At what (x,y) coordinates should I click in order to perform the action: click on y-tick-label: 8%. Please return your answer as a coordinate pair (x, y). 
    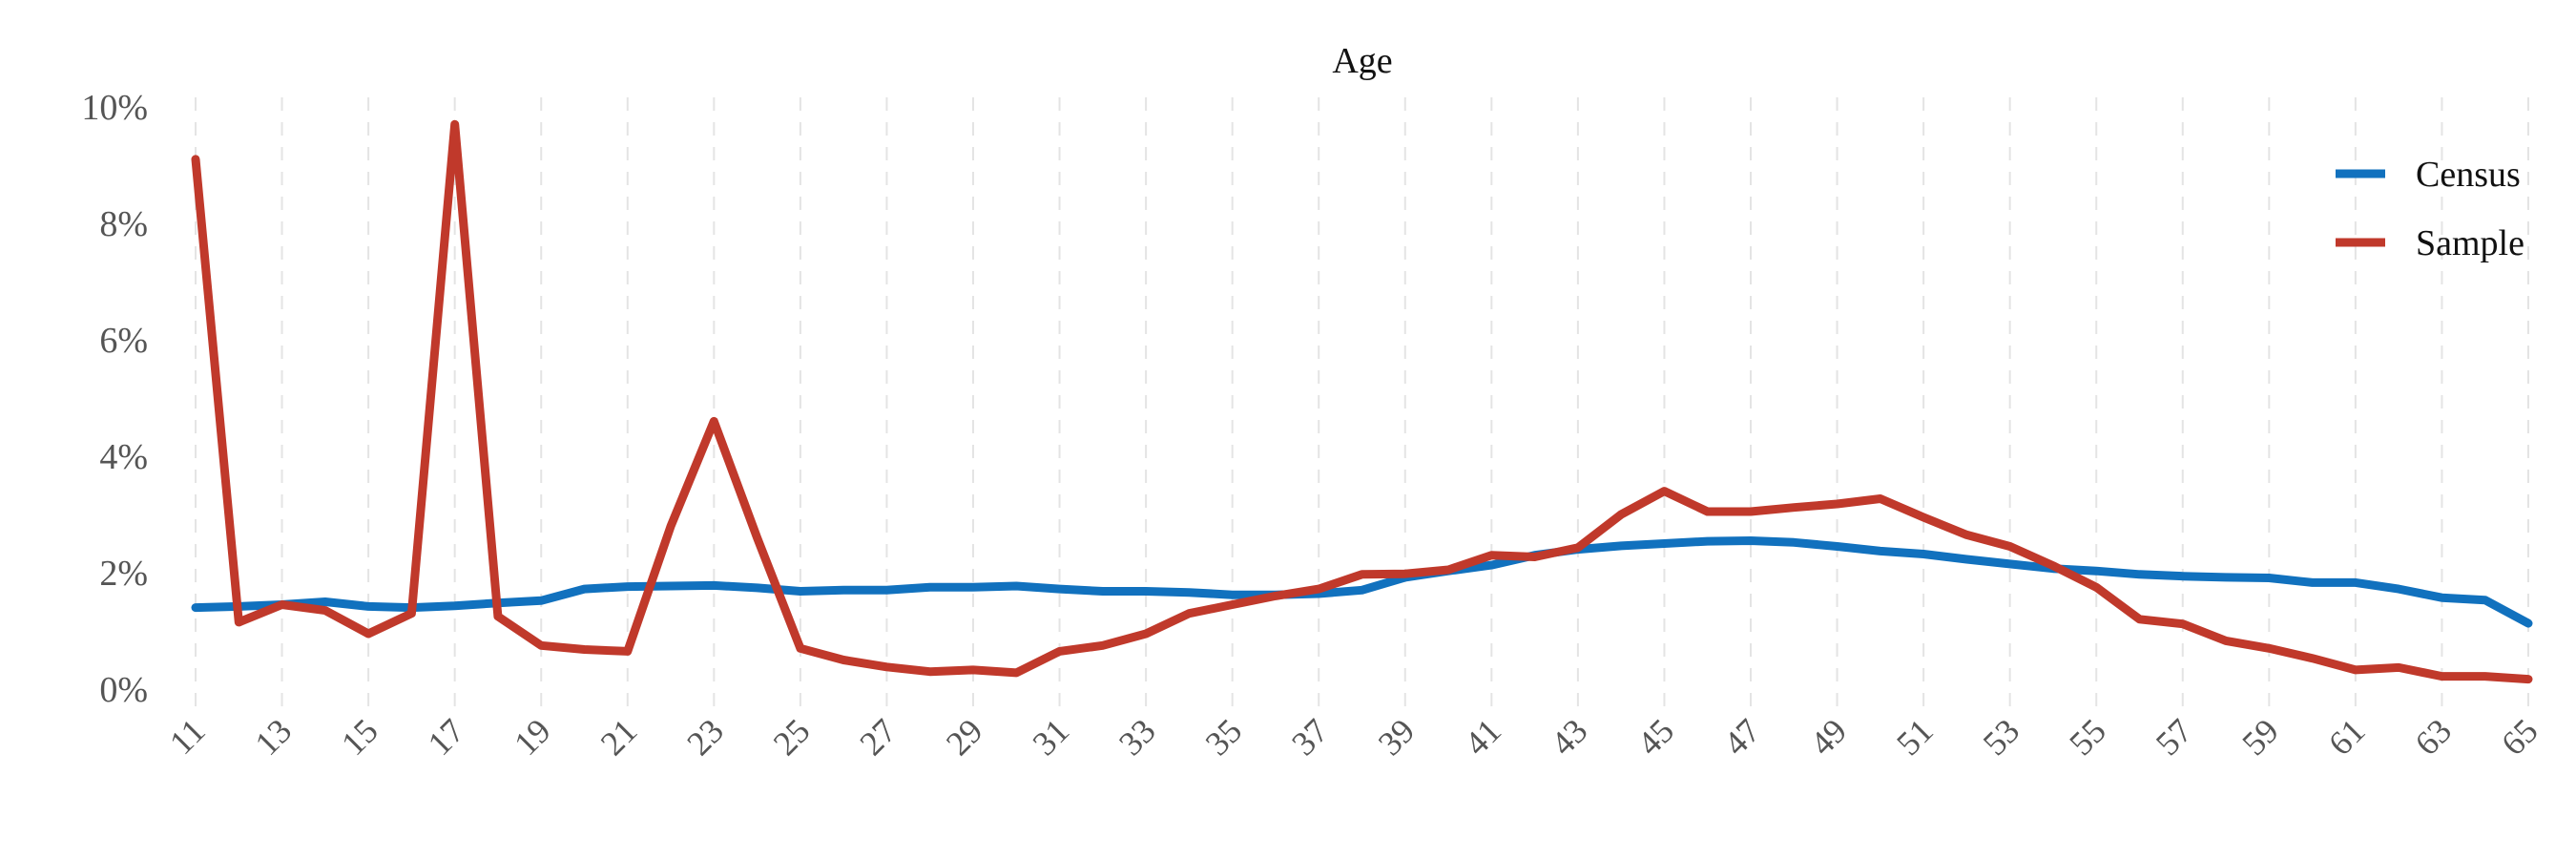
    Looking at the image, I should click on (123, 224).